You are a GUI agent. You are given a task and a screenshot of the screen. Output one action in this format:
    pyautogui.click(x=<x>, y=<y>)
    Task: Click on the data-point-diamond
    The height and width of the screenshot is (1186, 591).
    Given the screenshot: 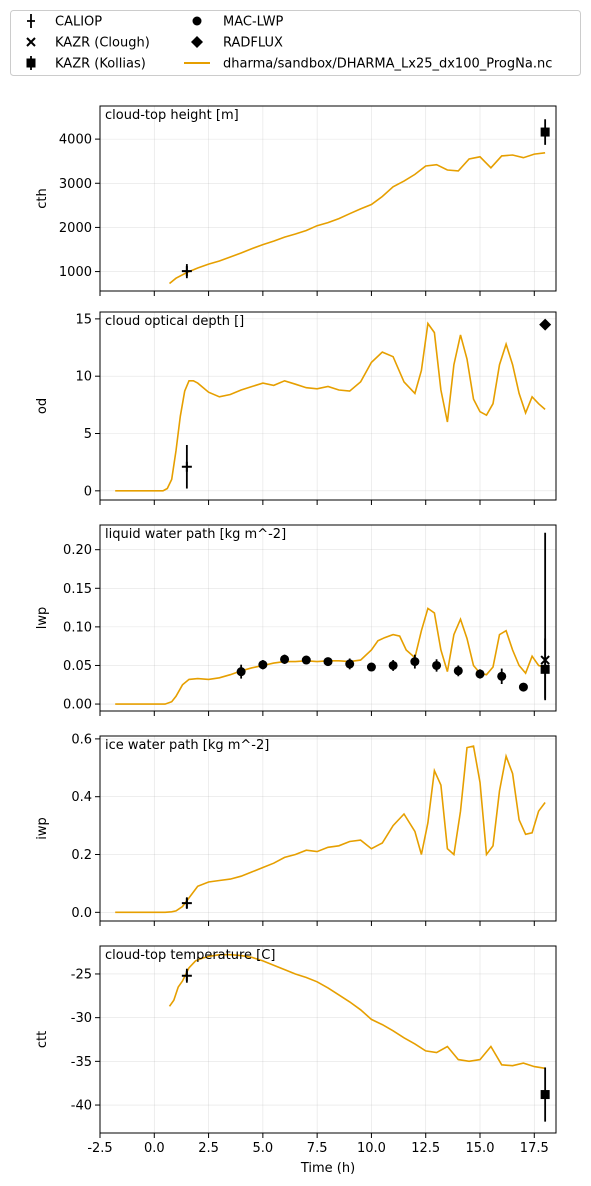 What is the action you would take?
    pyautogui.click(x=545, y=324)
    